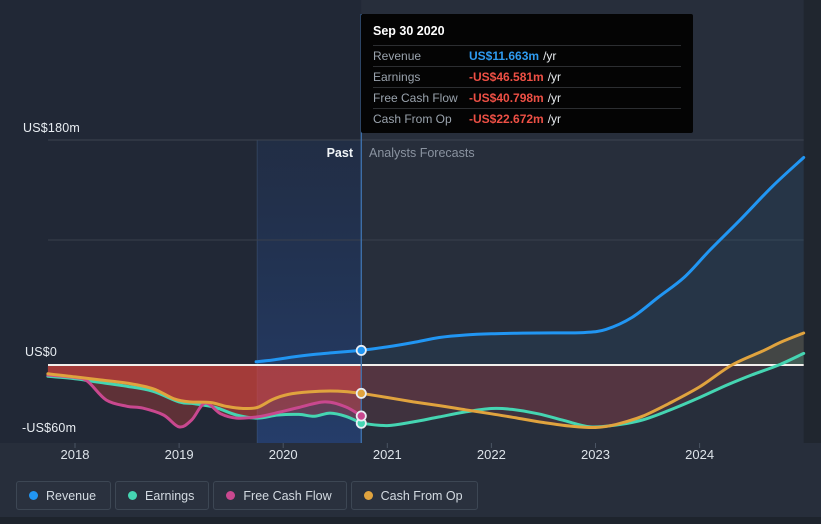 The height and width of the screenshot is (524, 821). What do you see at coordinates (71, 495) in the screenshot?
I see `legend-label: Revenue` at bounding box center [71, 495].